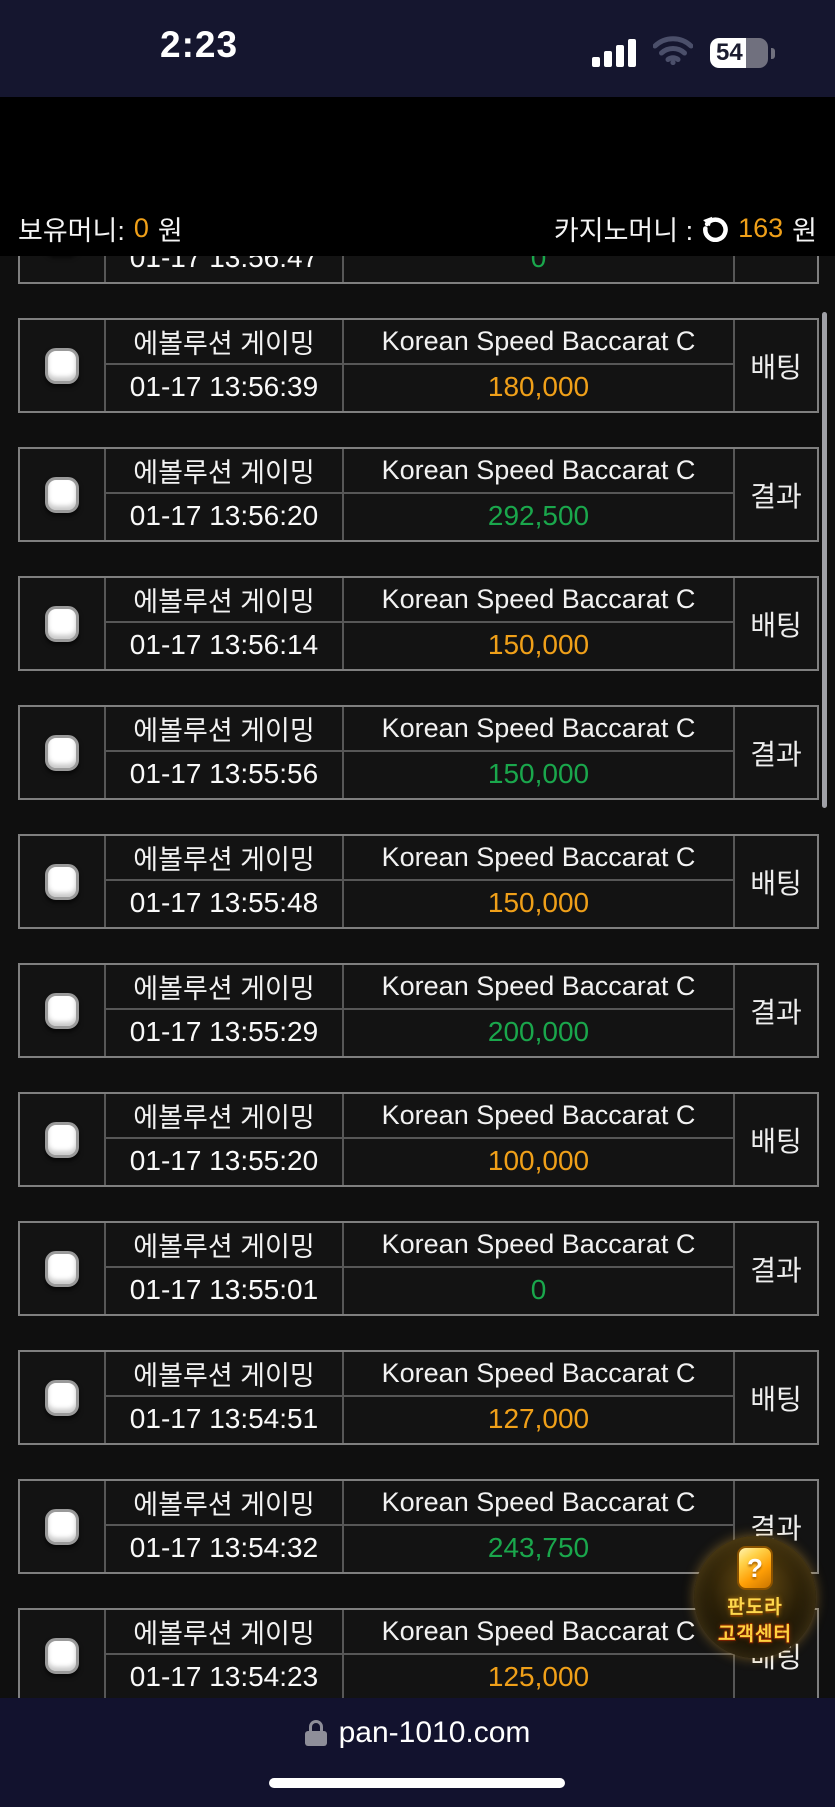 This screenshot has height=1807, width=835. What do you see at coordinates (538, 1676) in the screenshot?
I see `bet-amount: 125,000` at bounding box center [538, 1676].